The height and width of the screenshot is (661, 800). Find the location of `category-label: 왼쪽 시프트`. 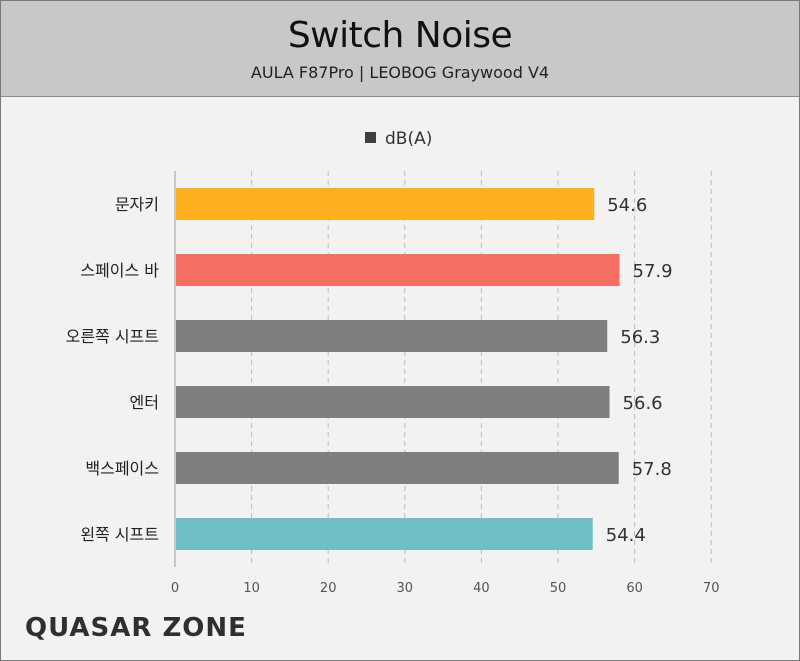

category-label: 왼쪽 시프트 is located at coordinates (119, 534).